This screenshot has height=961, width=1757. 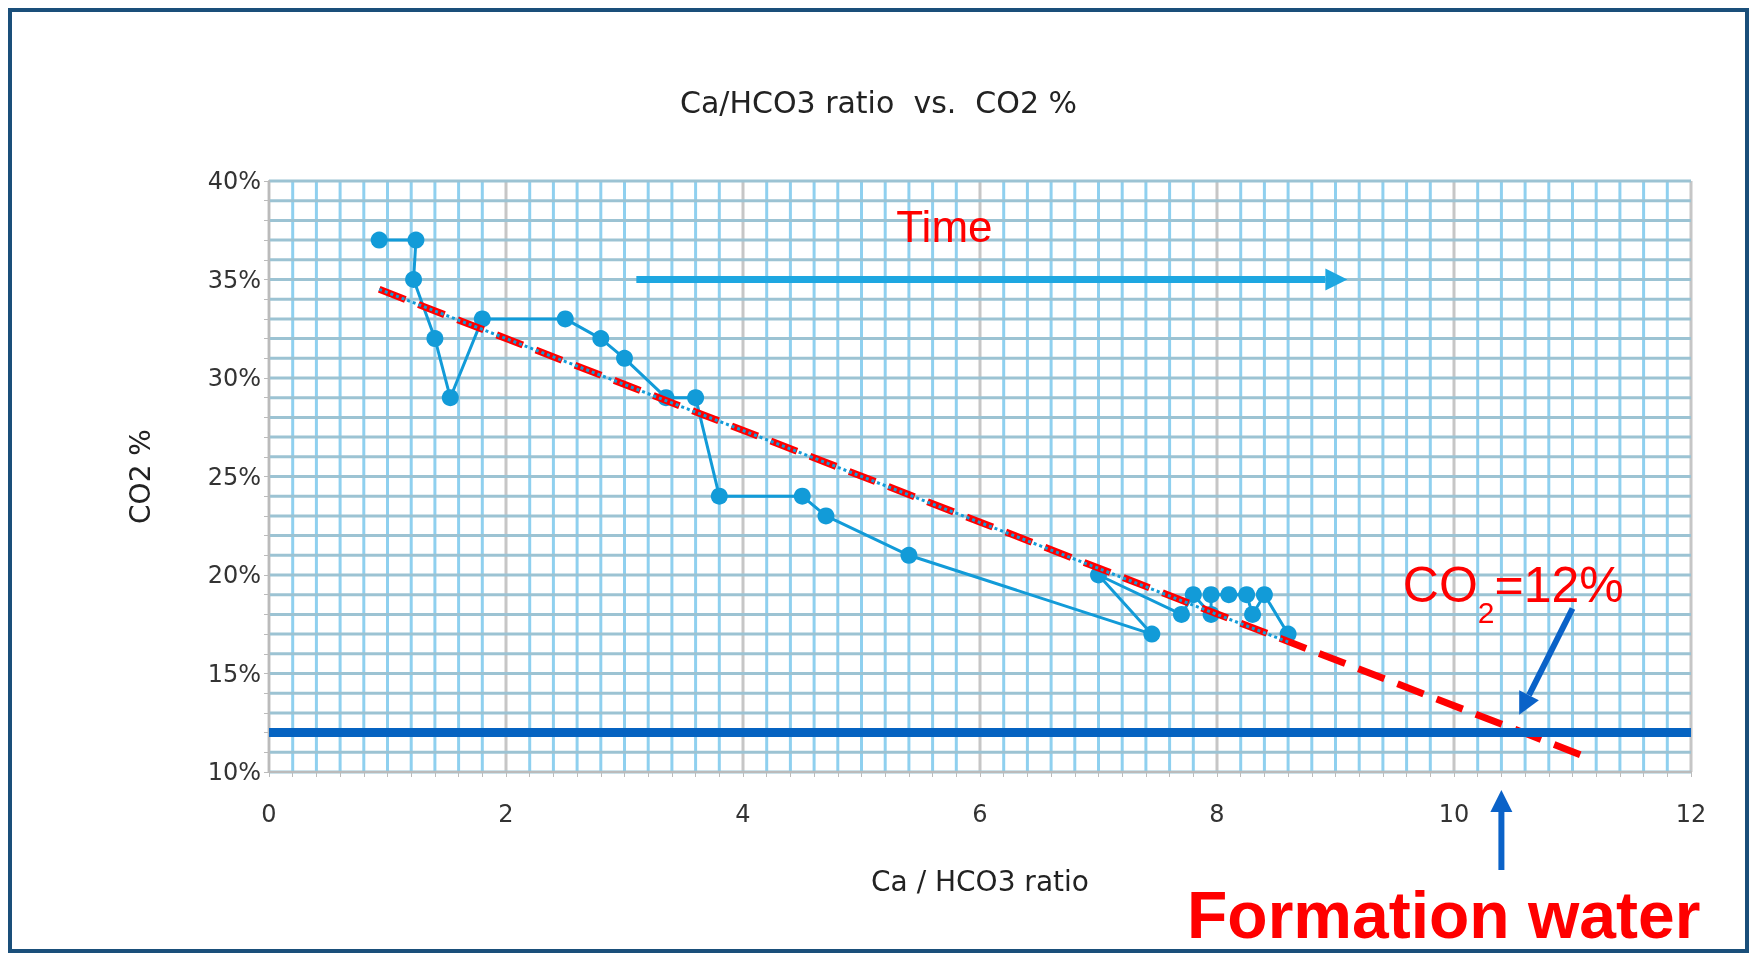 What do you see at coordinates (234, 279) in the screenshot?
I see `y-tick-label: 35%` at bounding box center [234, 279].